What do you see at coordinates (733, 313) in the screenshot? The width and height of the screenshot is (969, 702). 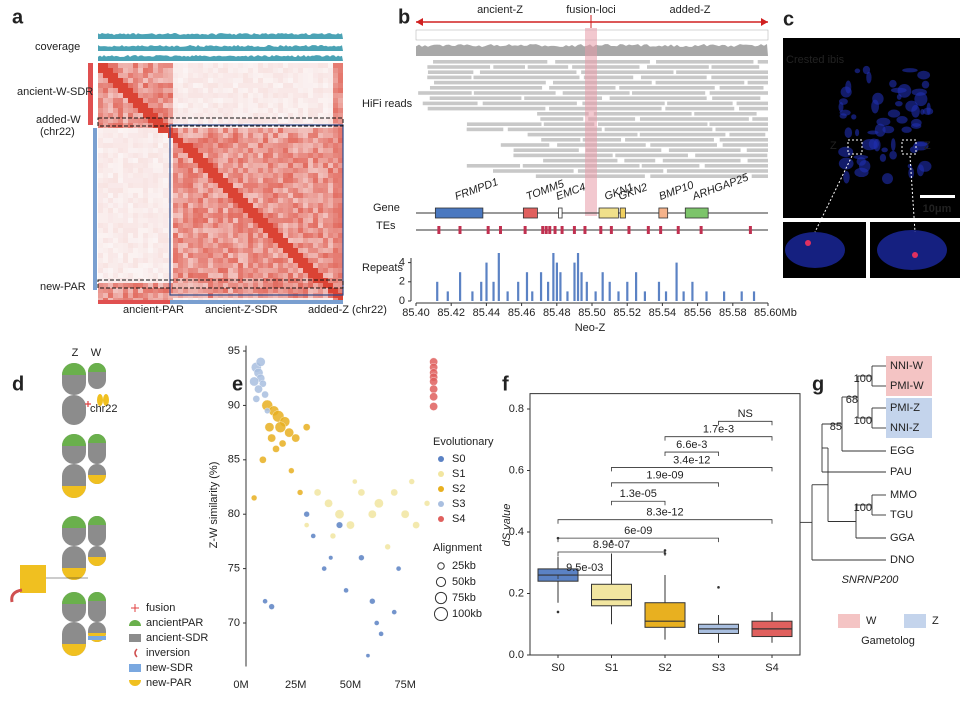 I see `x-tick-label: 85.58` at bounding box center [733, 313].